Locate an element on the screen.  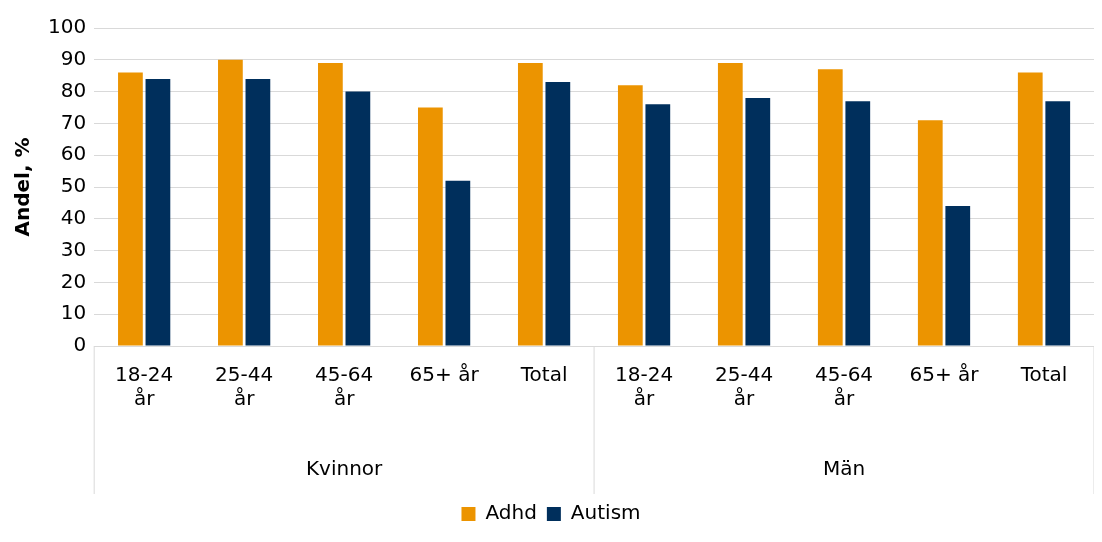
y-tick-label: 40 is located at coordinates (73, 217).